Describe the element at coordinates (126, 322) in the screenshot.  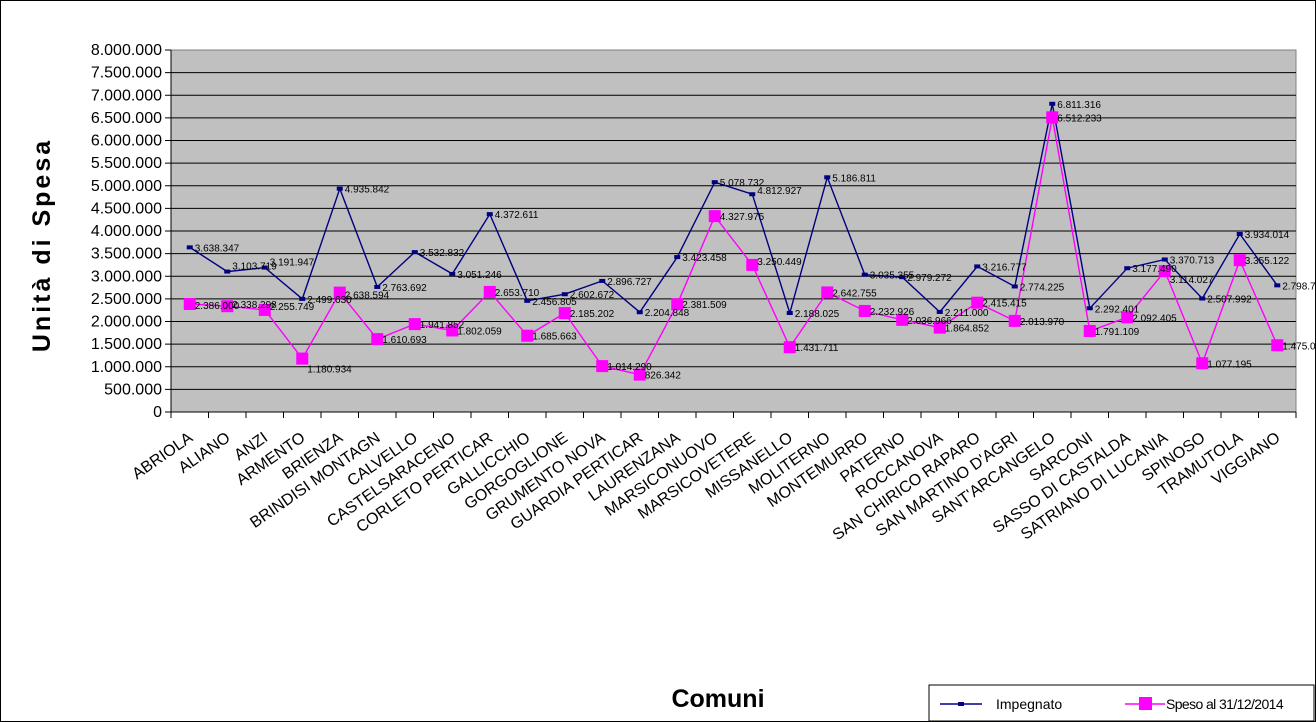
I see `y-tick-label: 2.000.000` at that location.